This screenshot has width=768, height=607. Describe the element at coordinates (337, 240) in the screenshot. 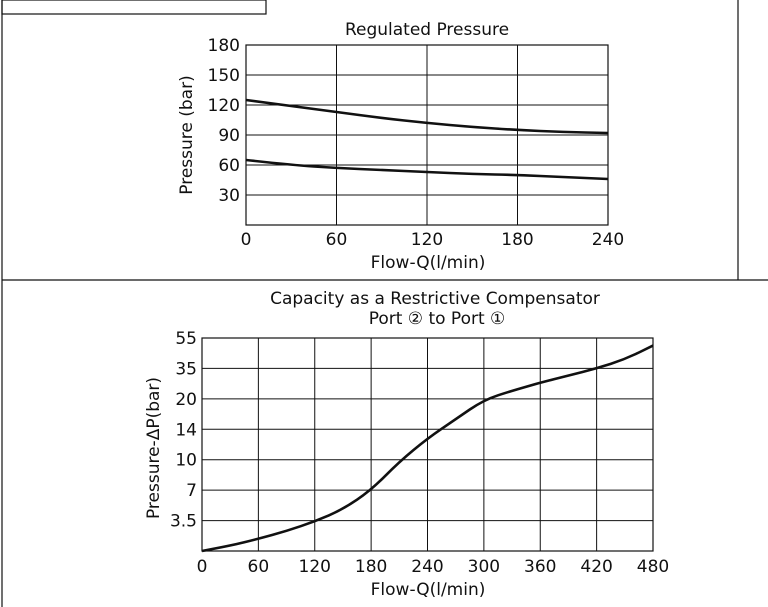

I see `chart1-x-tick-label: 60` at that location.